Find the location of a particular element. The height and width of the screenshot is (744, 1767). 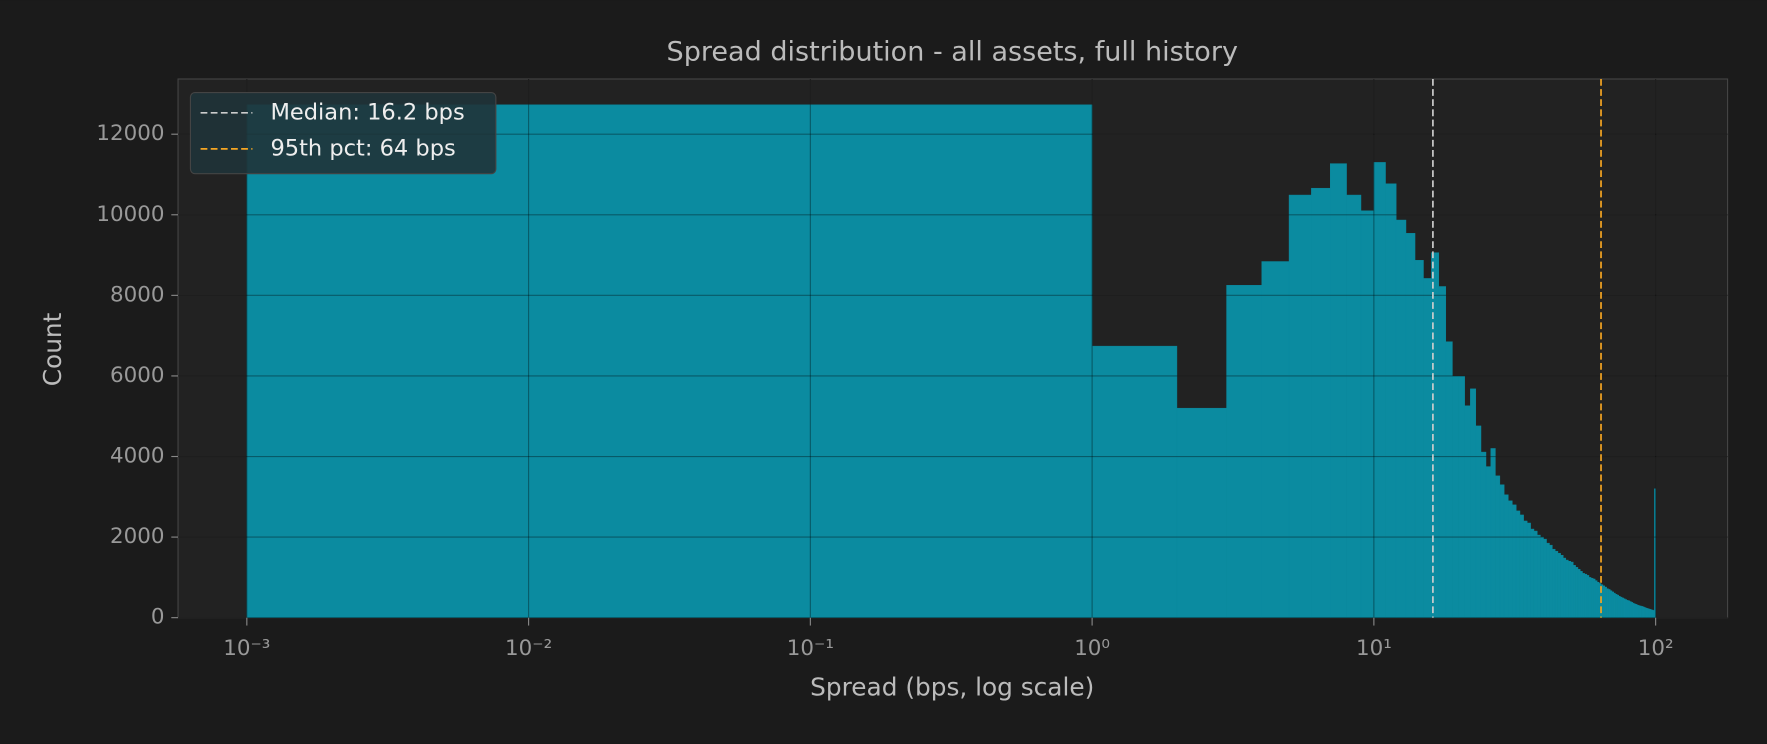

y-tick-label: 8000 is located at coordinates (137, 294).